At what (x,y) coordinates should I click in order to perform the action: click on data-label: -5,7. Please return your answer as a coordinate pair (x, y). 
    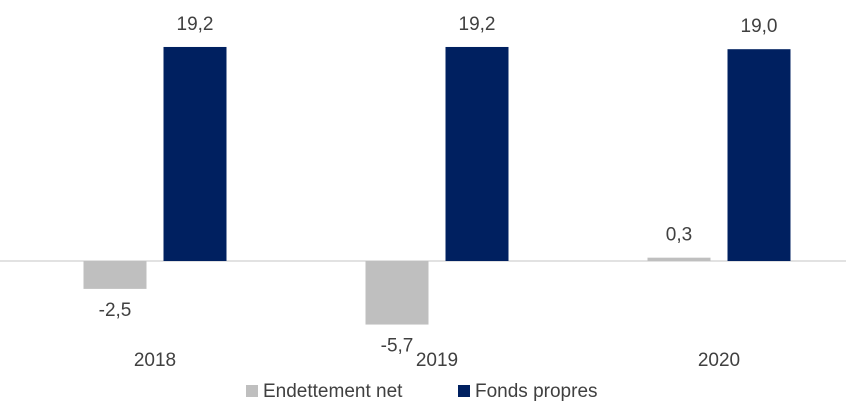
    Looking at the image, I should click on (397, 346).